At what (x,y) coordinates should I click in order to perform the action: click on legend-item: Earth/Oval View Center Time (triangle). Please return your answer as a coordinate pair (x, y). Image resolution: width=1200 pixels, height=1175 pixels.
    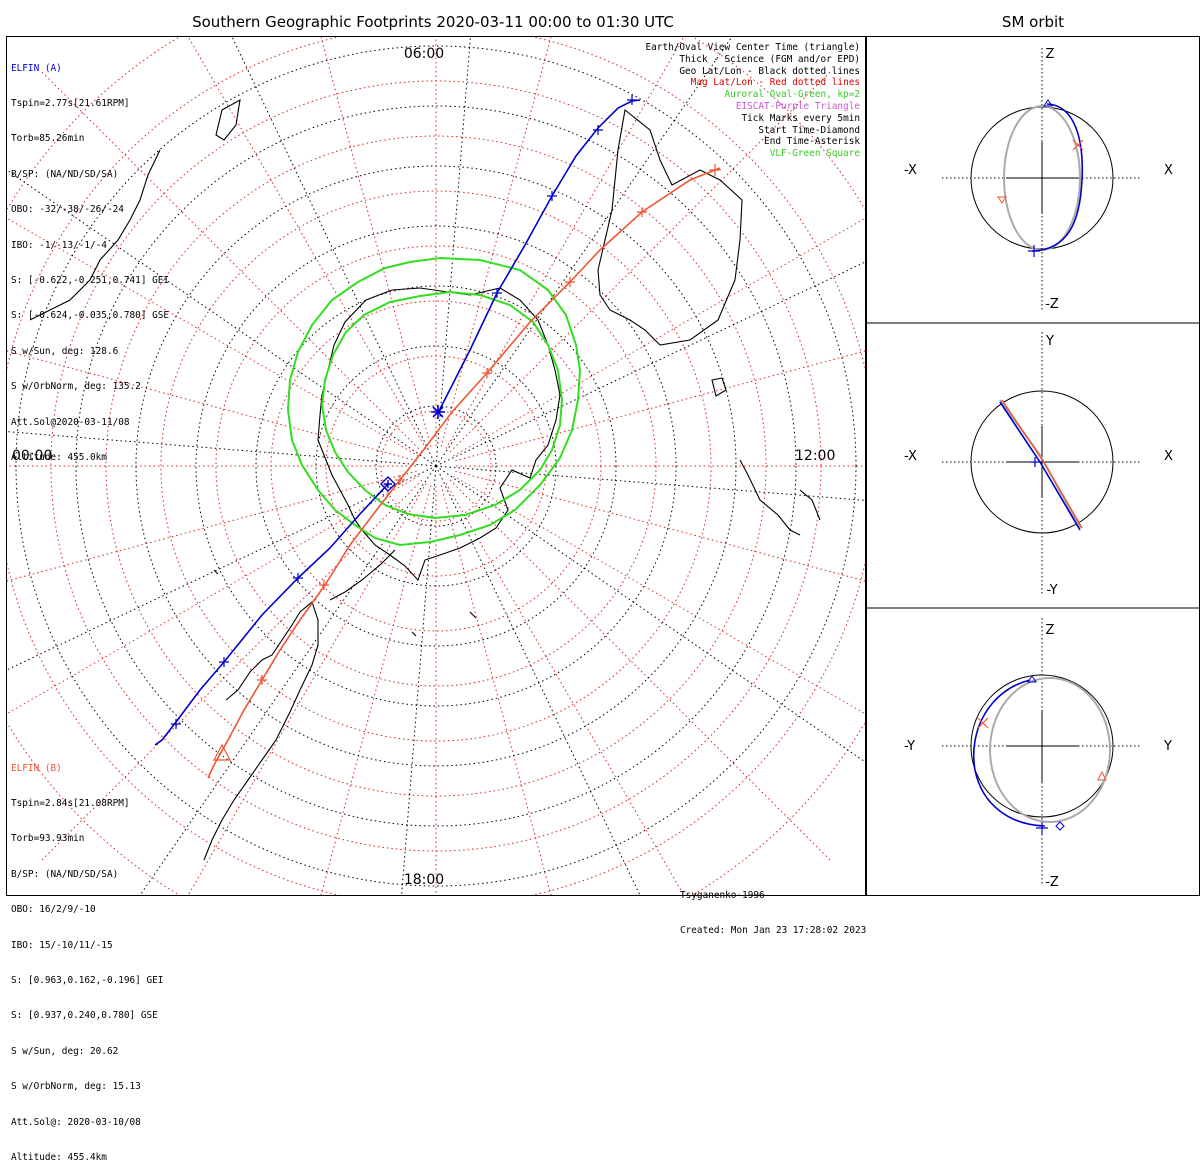
    Looking at the image, I should click on (752, 47).